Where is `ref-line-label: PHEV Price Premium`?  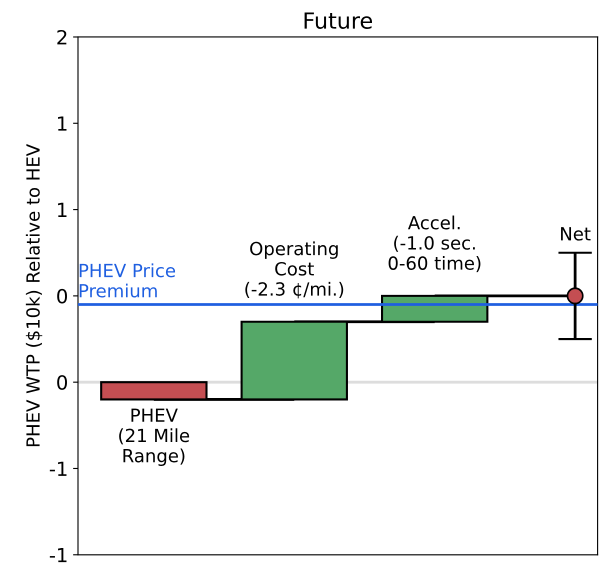 ref-line-label: PHEV Price Premium is located at coordinates (128, 280).